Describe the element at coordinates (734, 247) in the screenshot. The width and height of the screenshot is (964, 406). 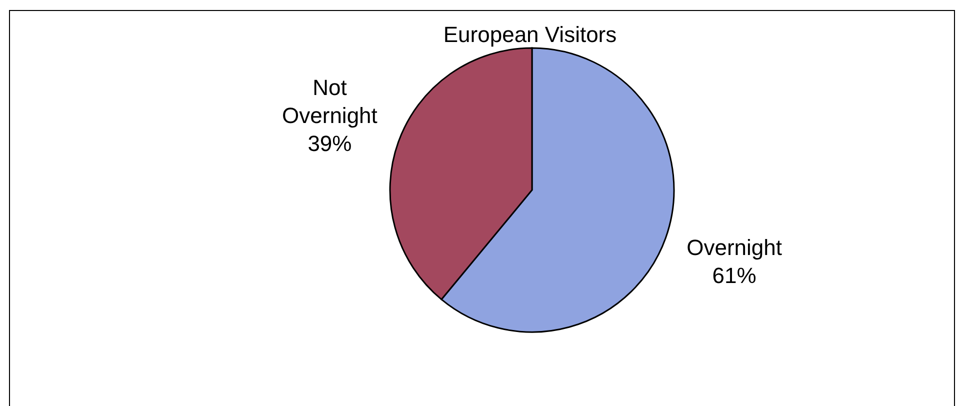
I see `slice-label: Overnight` at that location.